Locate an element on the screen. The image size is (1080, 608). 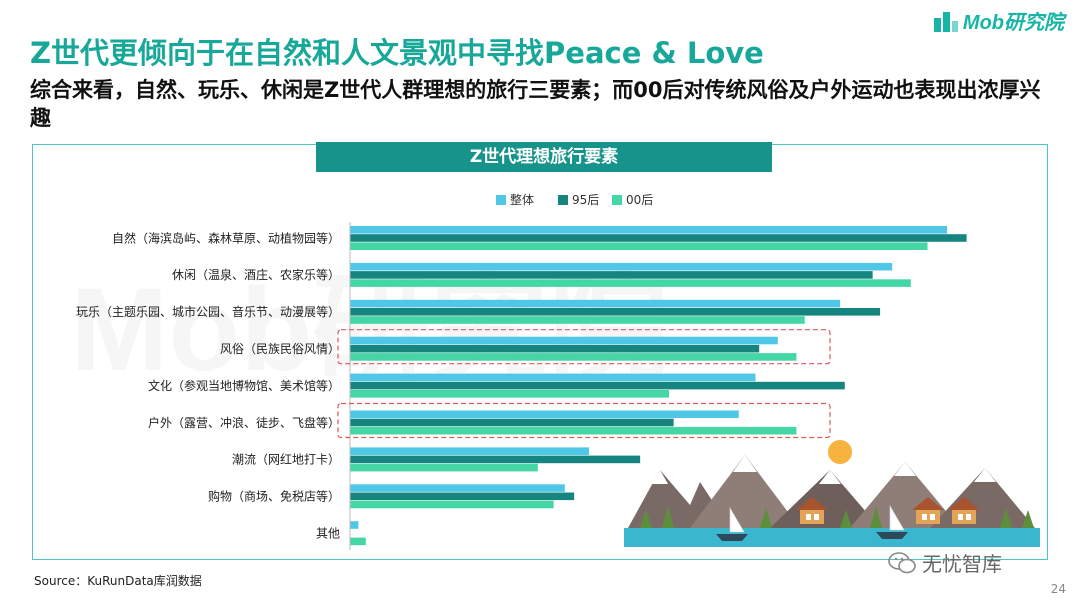
wechat-icon is located at coordinates (902, 562).